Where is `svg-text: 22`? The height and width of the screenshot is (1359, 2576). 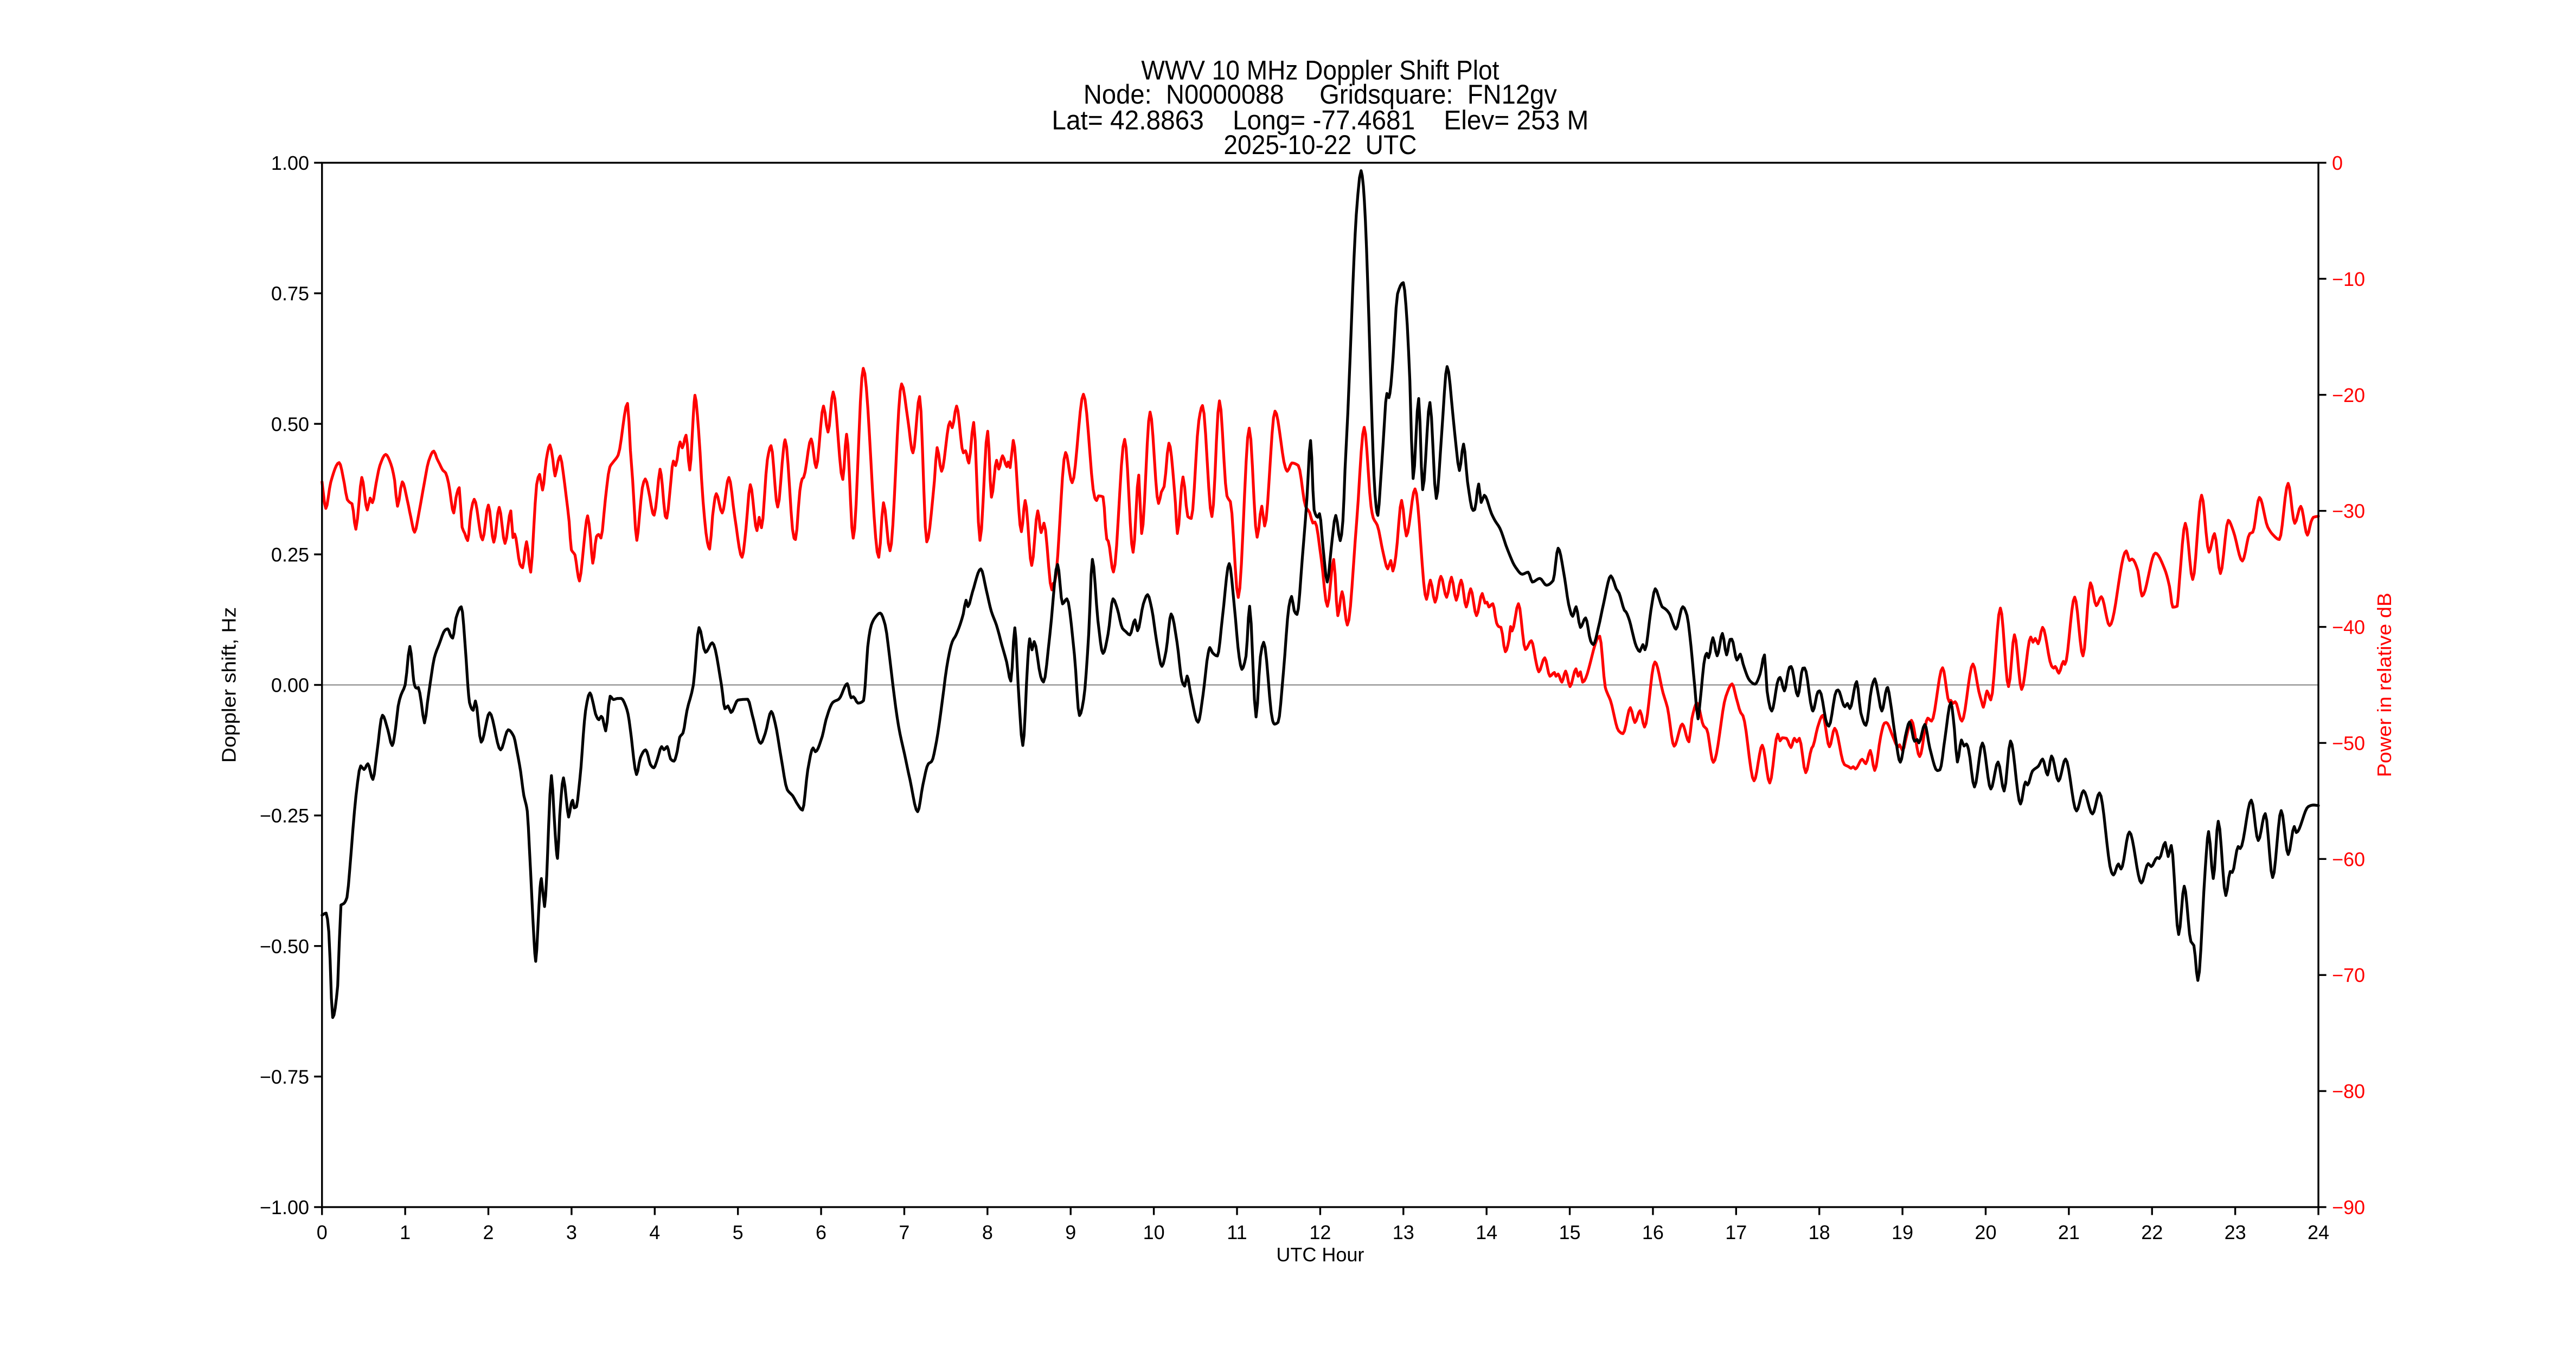 svg-text: 22 is located at coordinates (2152, 1232).